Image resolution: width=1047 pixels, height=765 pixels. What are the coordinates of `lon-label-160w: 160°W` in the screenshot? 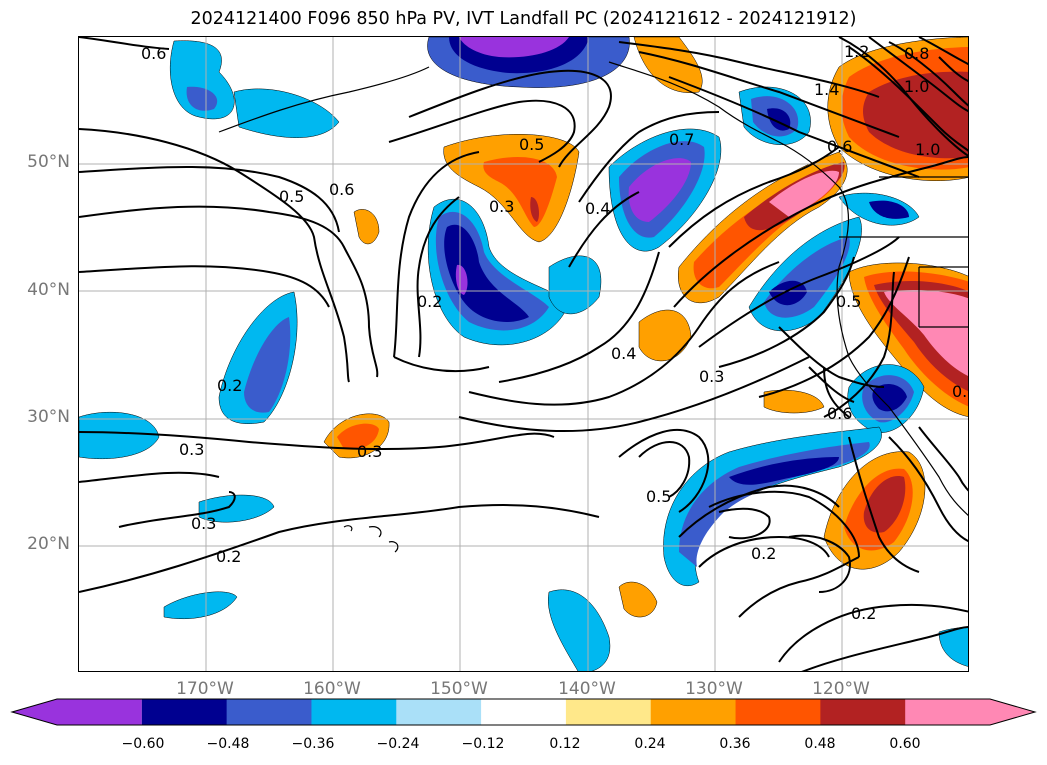 It's located at (332, 689).